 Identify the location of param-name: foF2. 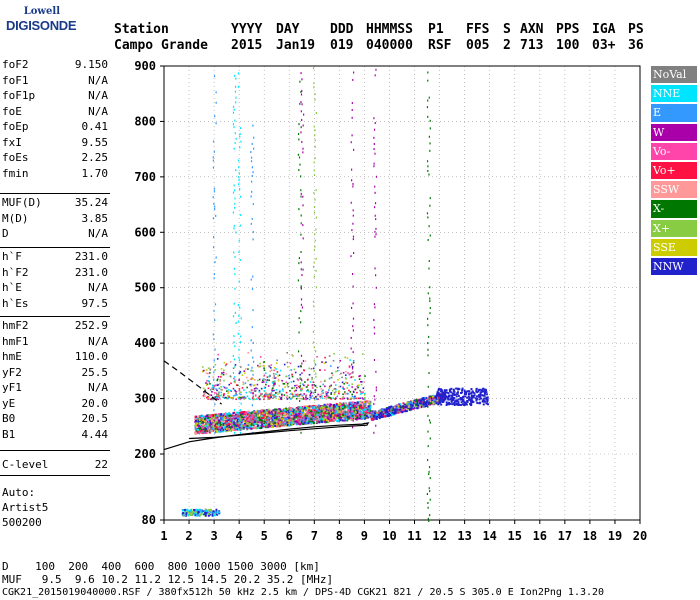
(15, 64).